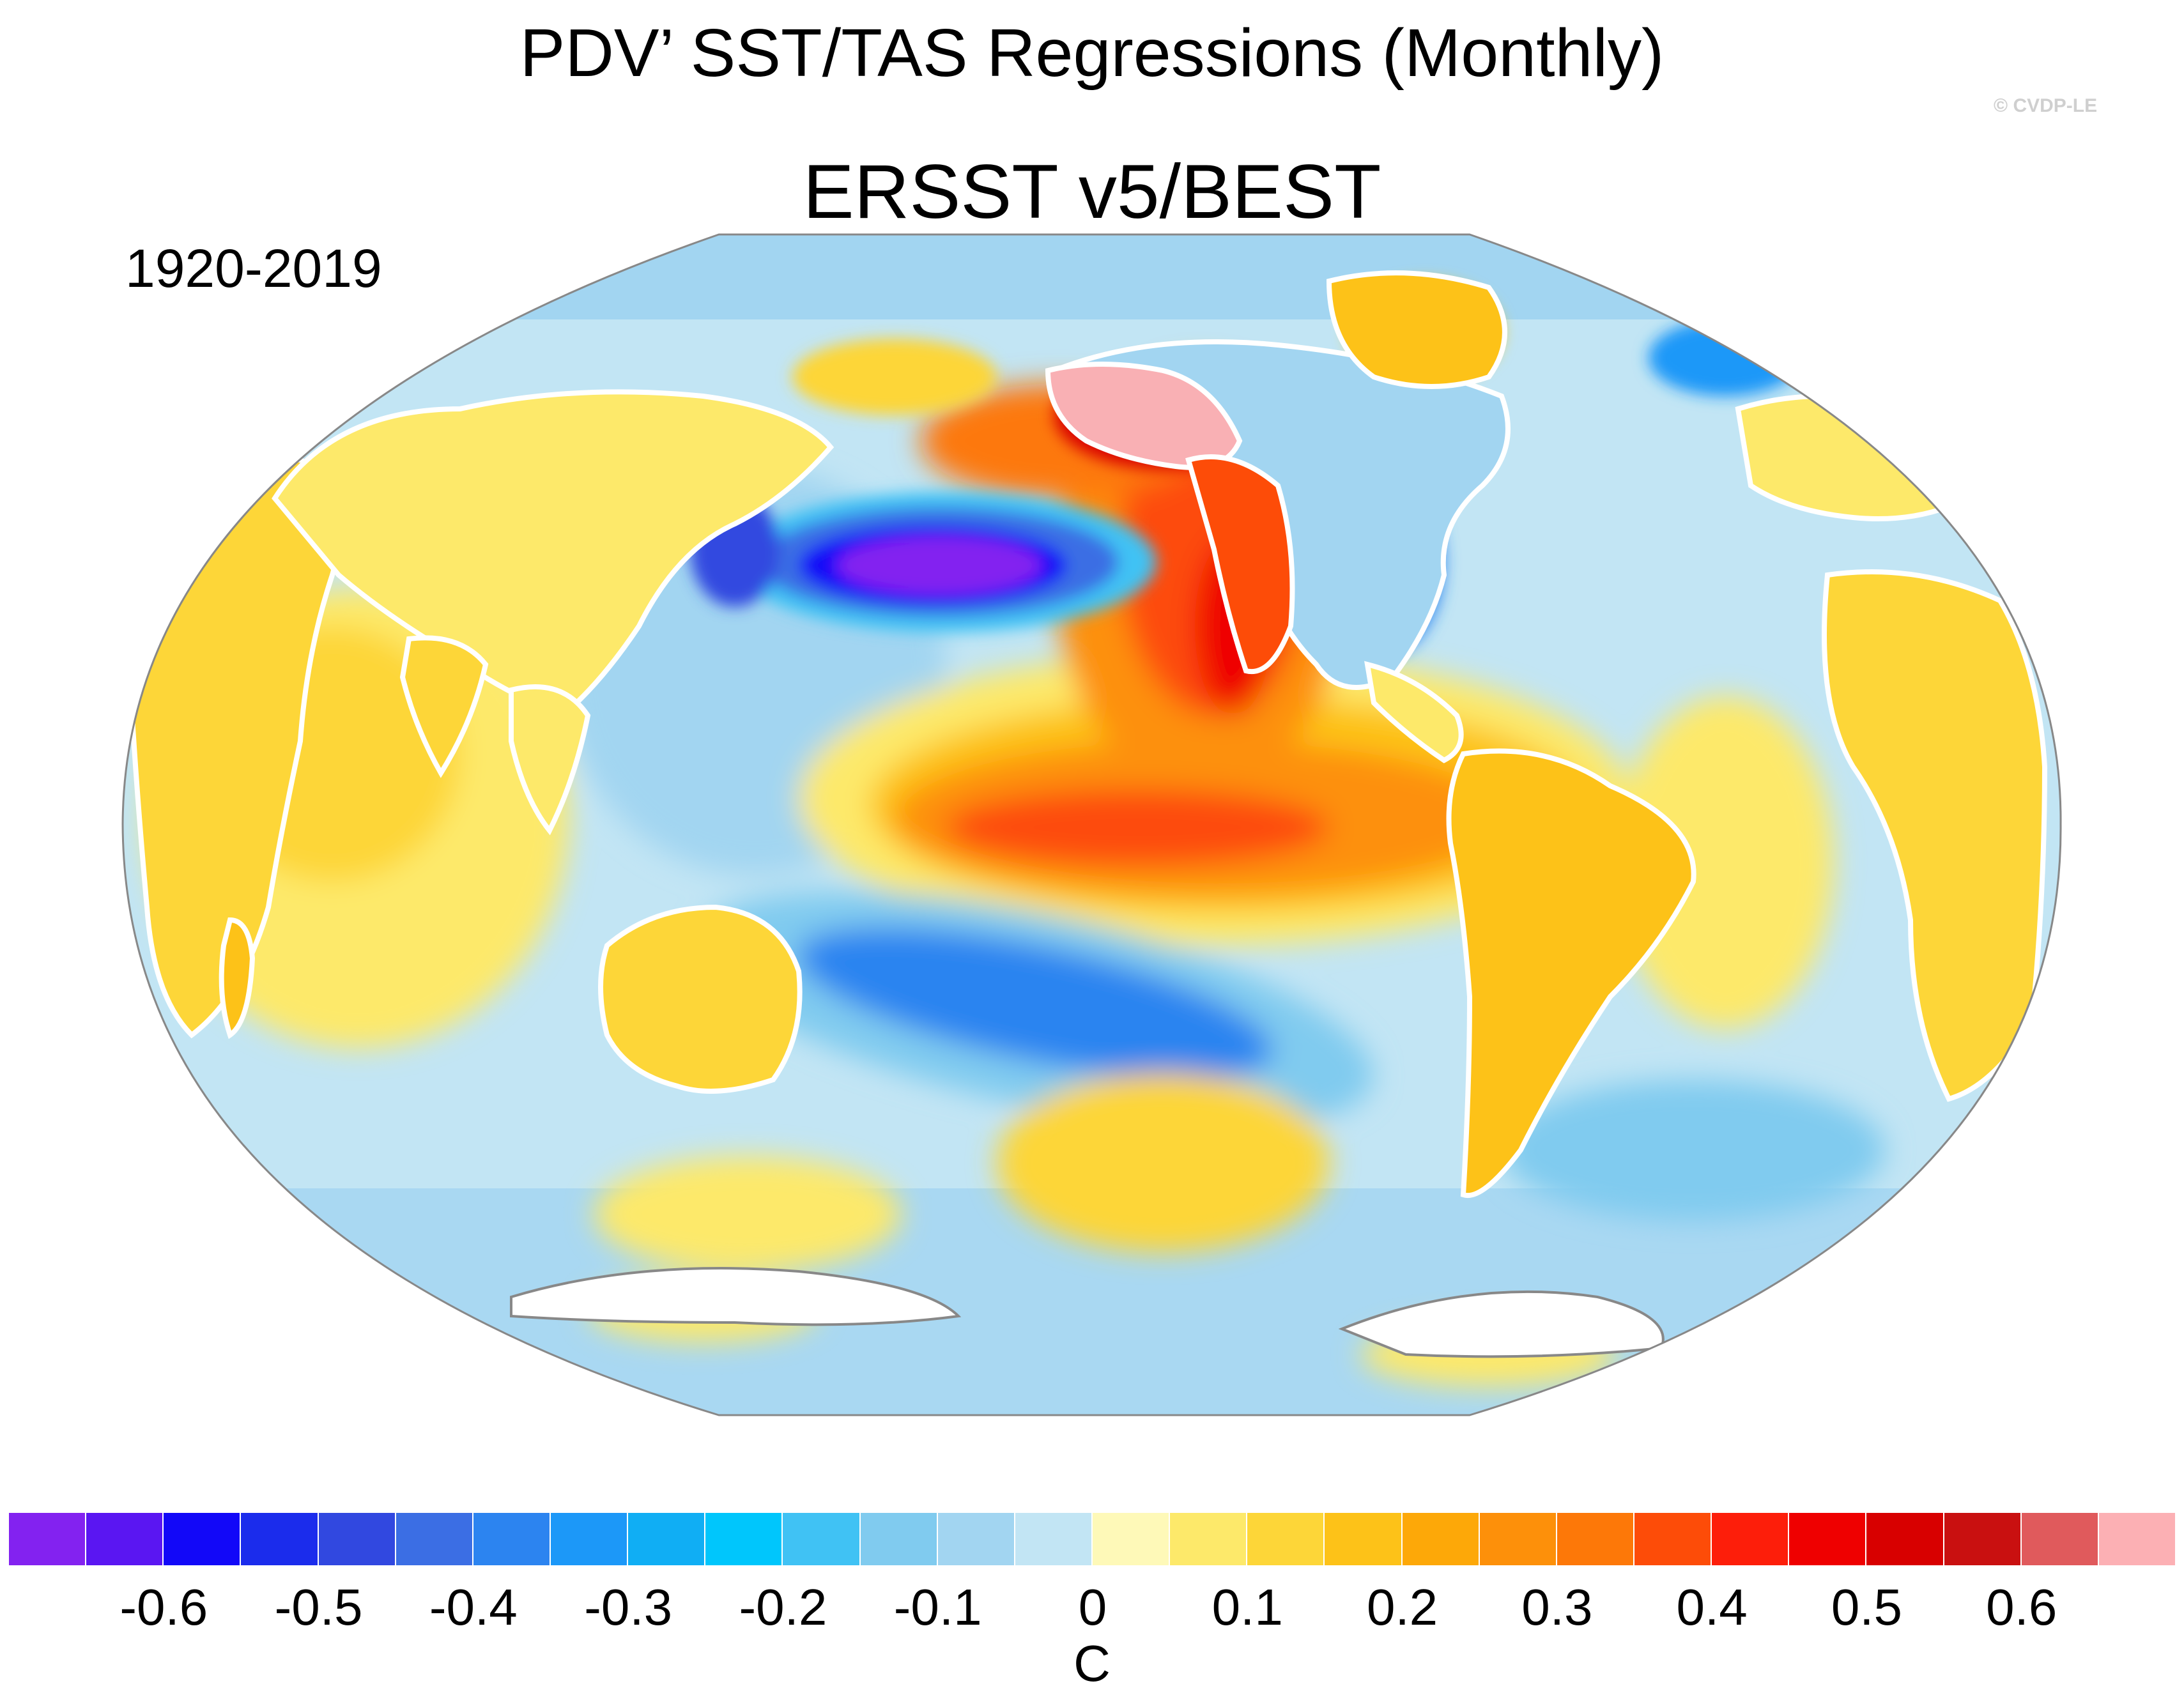 This screenshot has width=2184, height=1702. I want to click on colorbar-tick-label: -0.1, so click(937, 1607).